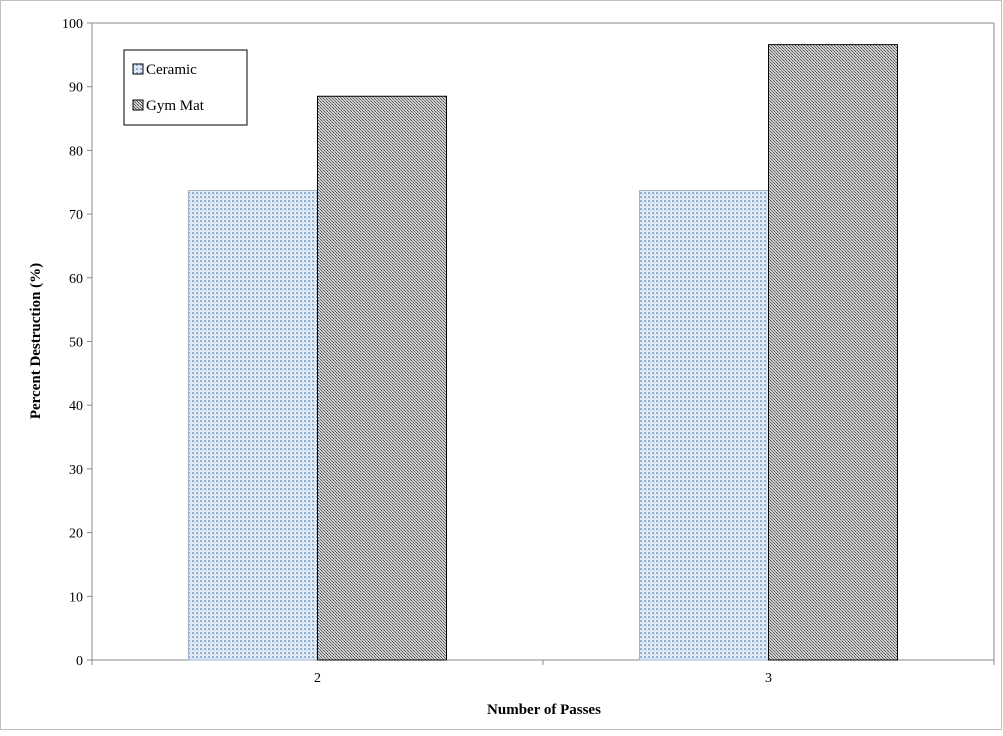 This screenshot has width=1003, height=736. Describe the element at coordinates (171, 70) in the screenshot. I see `legend-label-ceramic: Ceramic` at that location.